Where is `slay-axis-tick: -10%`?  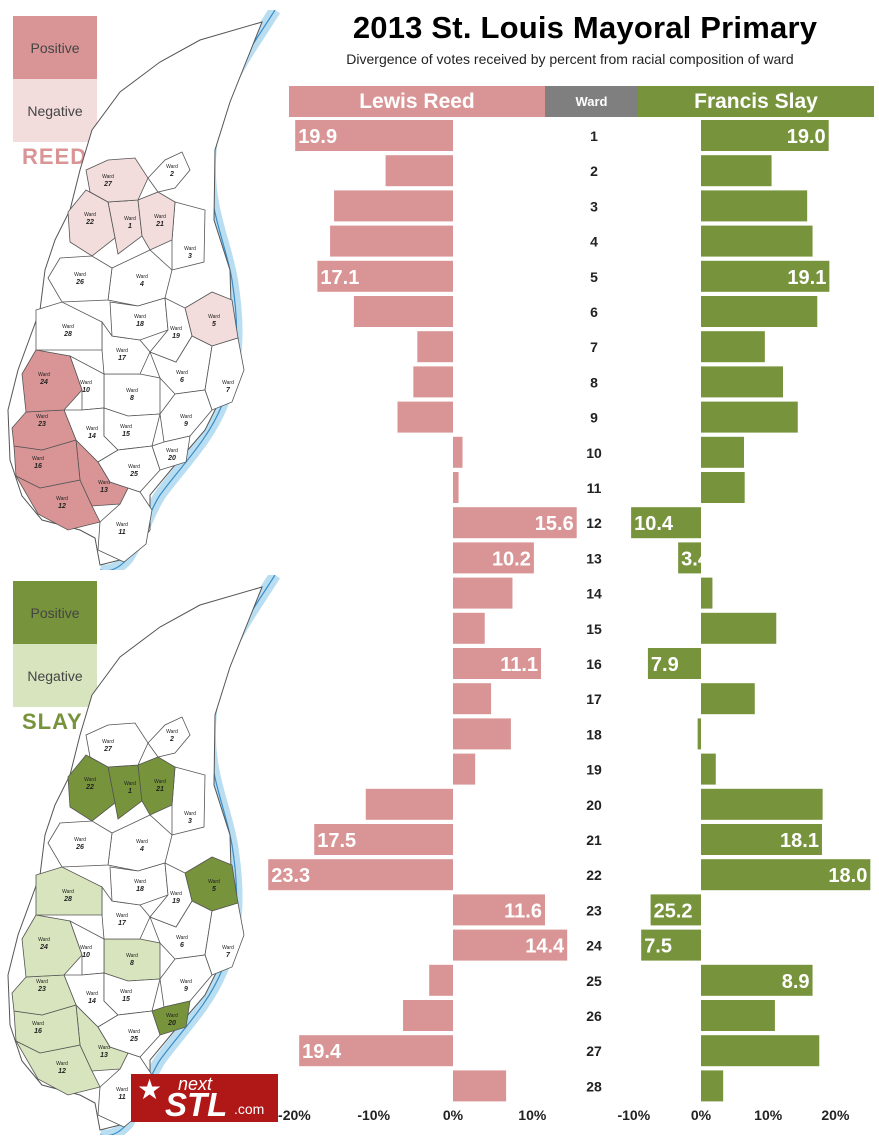 slay-axis-tick: -10% is located at coordinates (633, 1115).